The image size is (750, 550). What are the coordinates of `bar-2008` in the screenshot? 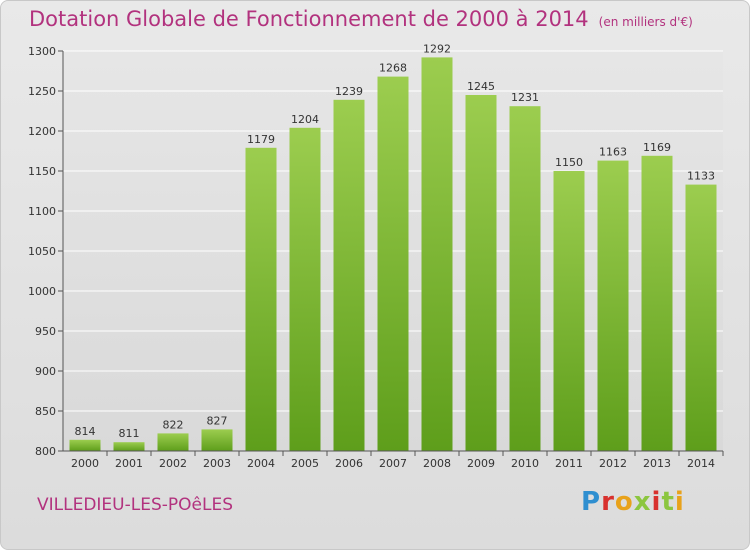 It's located at (437, 254).